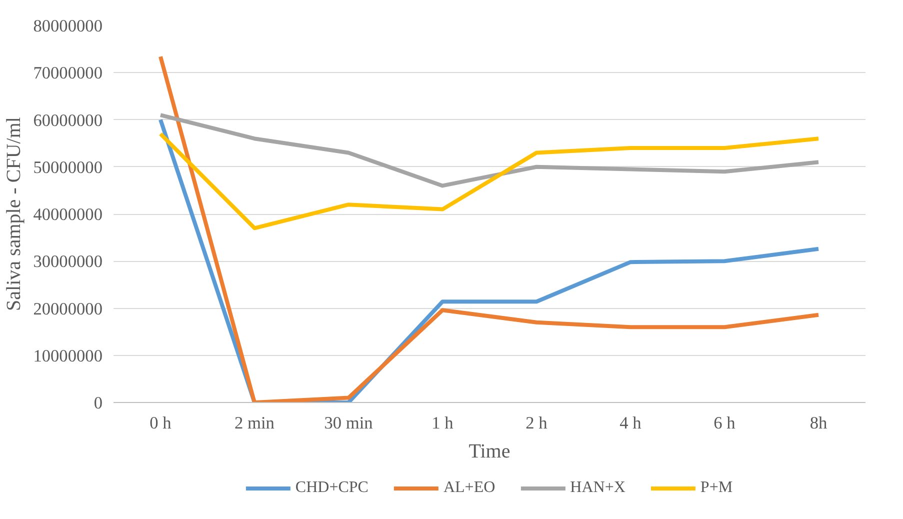 This screenshot has height=519, width=903. Describe the element at coordinates (67, 120) in the screenshot. I see `y-tick-label: 60000000` at that location.